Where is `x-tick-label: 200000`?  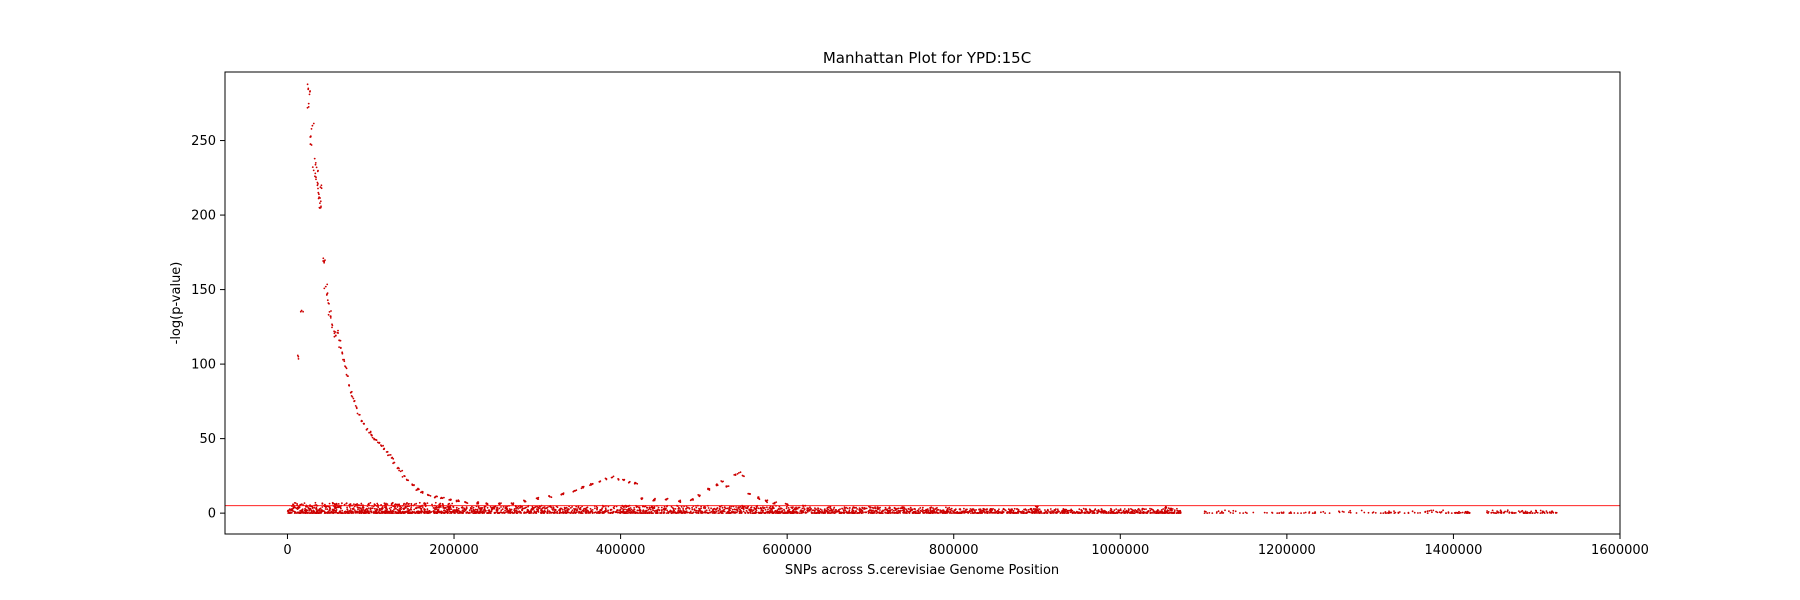
x-tick-label: 200000 is located at coordinates (454, 550).